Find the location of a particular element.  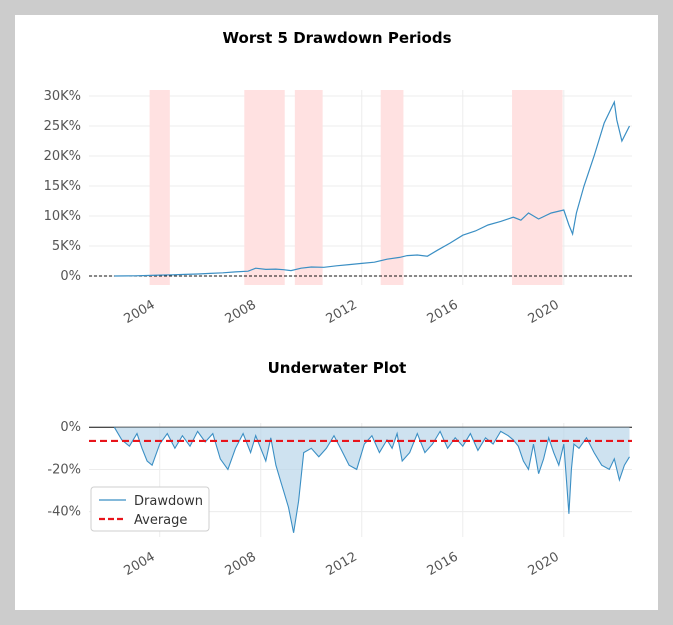

drawdown-periods-x-ticks: 2004 2008 2012 2016 2020 is located at coordinates (342, 312).